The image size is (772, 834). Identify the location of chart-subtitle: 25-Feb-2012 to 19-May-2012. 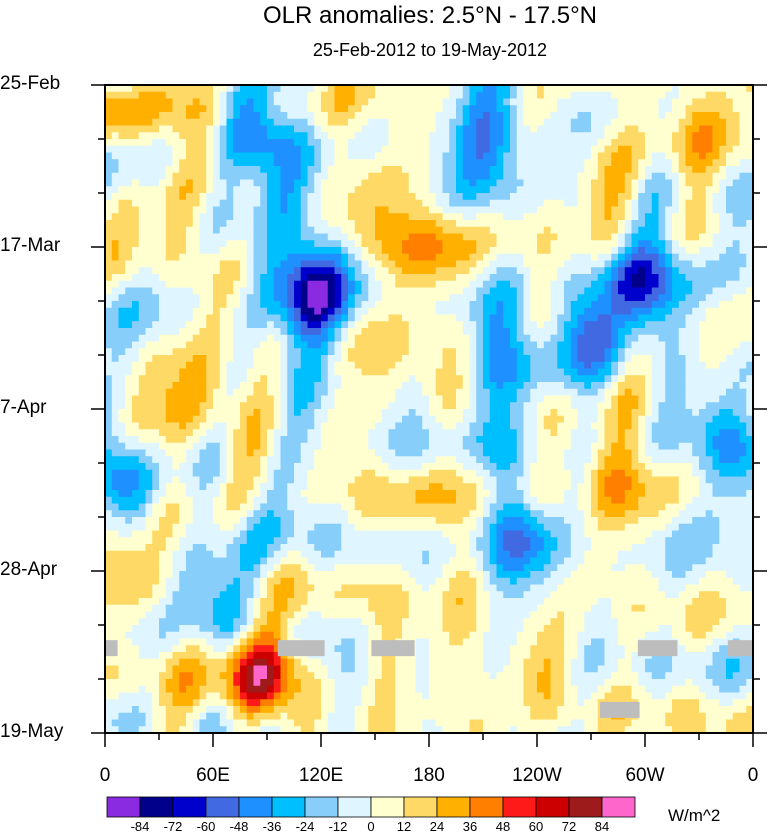
(430, 50).